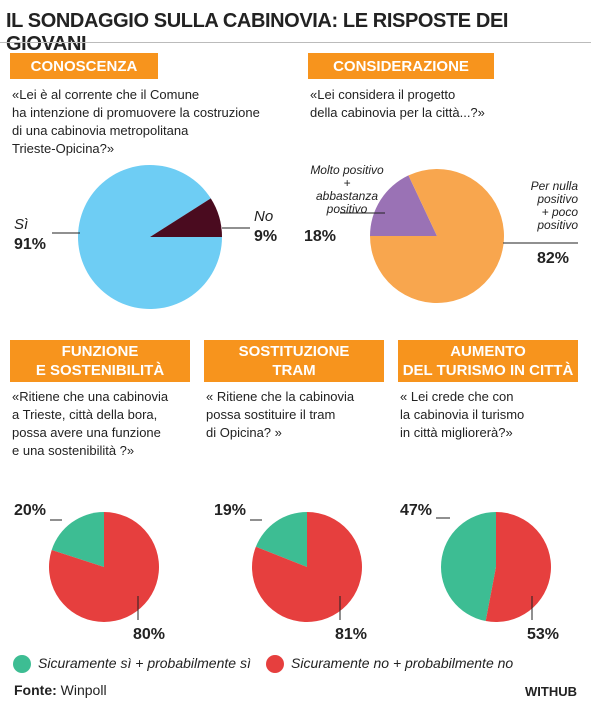  What do you see at coordinates (295, 42) in the screenshot?
I see `rule` at bounding box center [295, 42].